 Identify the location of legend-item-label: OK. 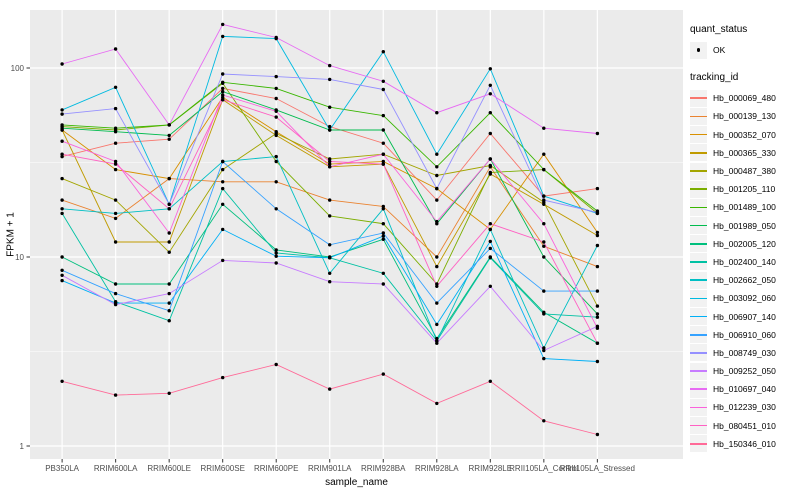
(719, 50).